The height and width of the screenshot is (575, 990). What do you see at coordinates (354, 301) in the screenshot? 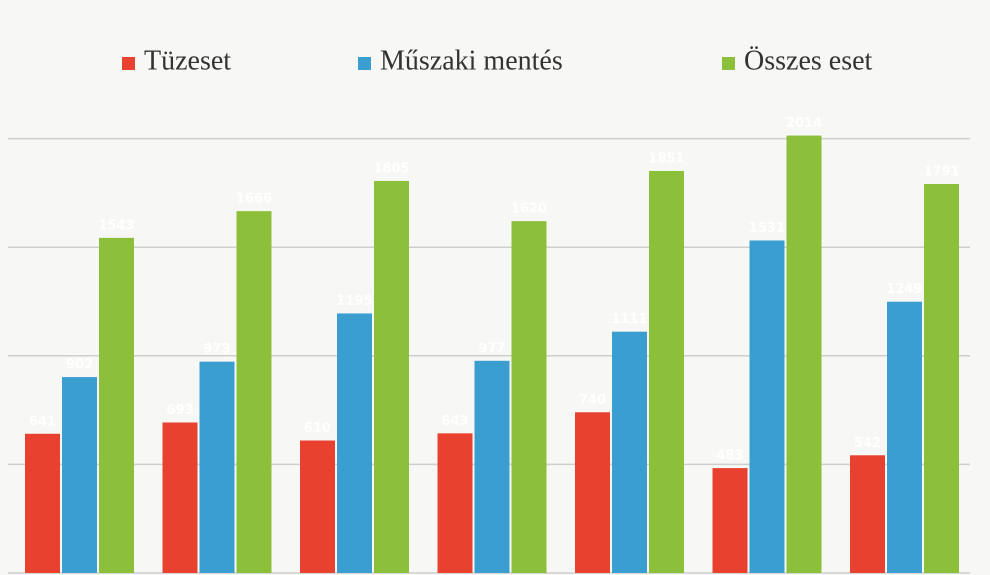
I see `data-label: 1195` at bounding box center [354, 301].